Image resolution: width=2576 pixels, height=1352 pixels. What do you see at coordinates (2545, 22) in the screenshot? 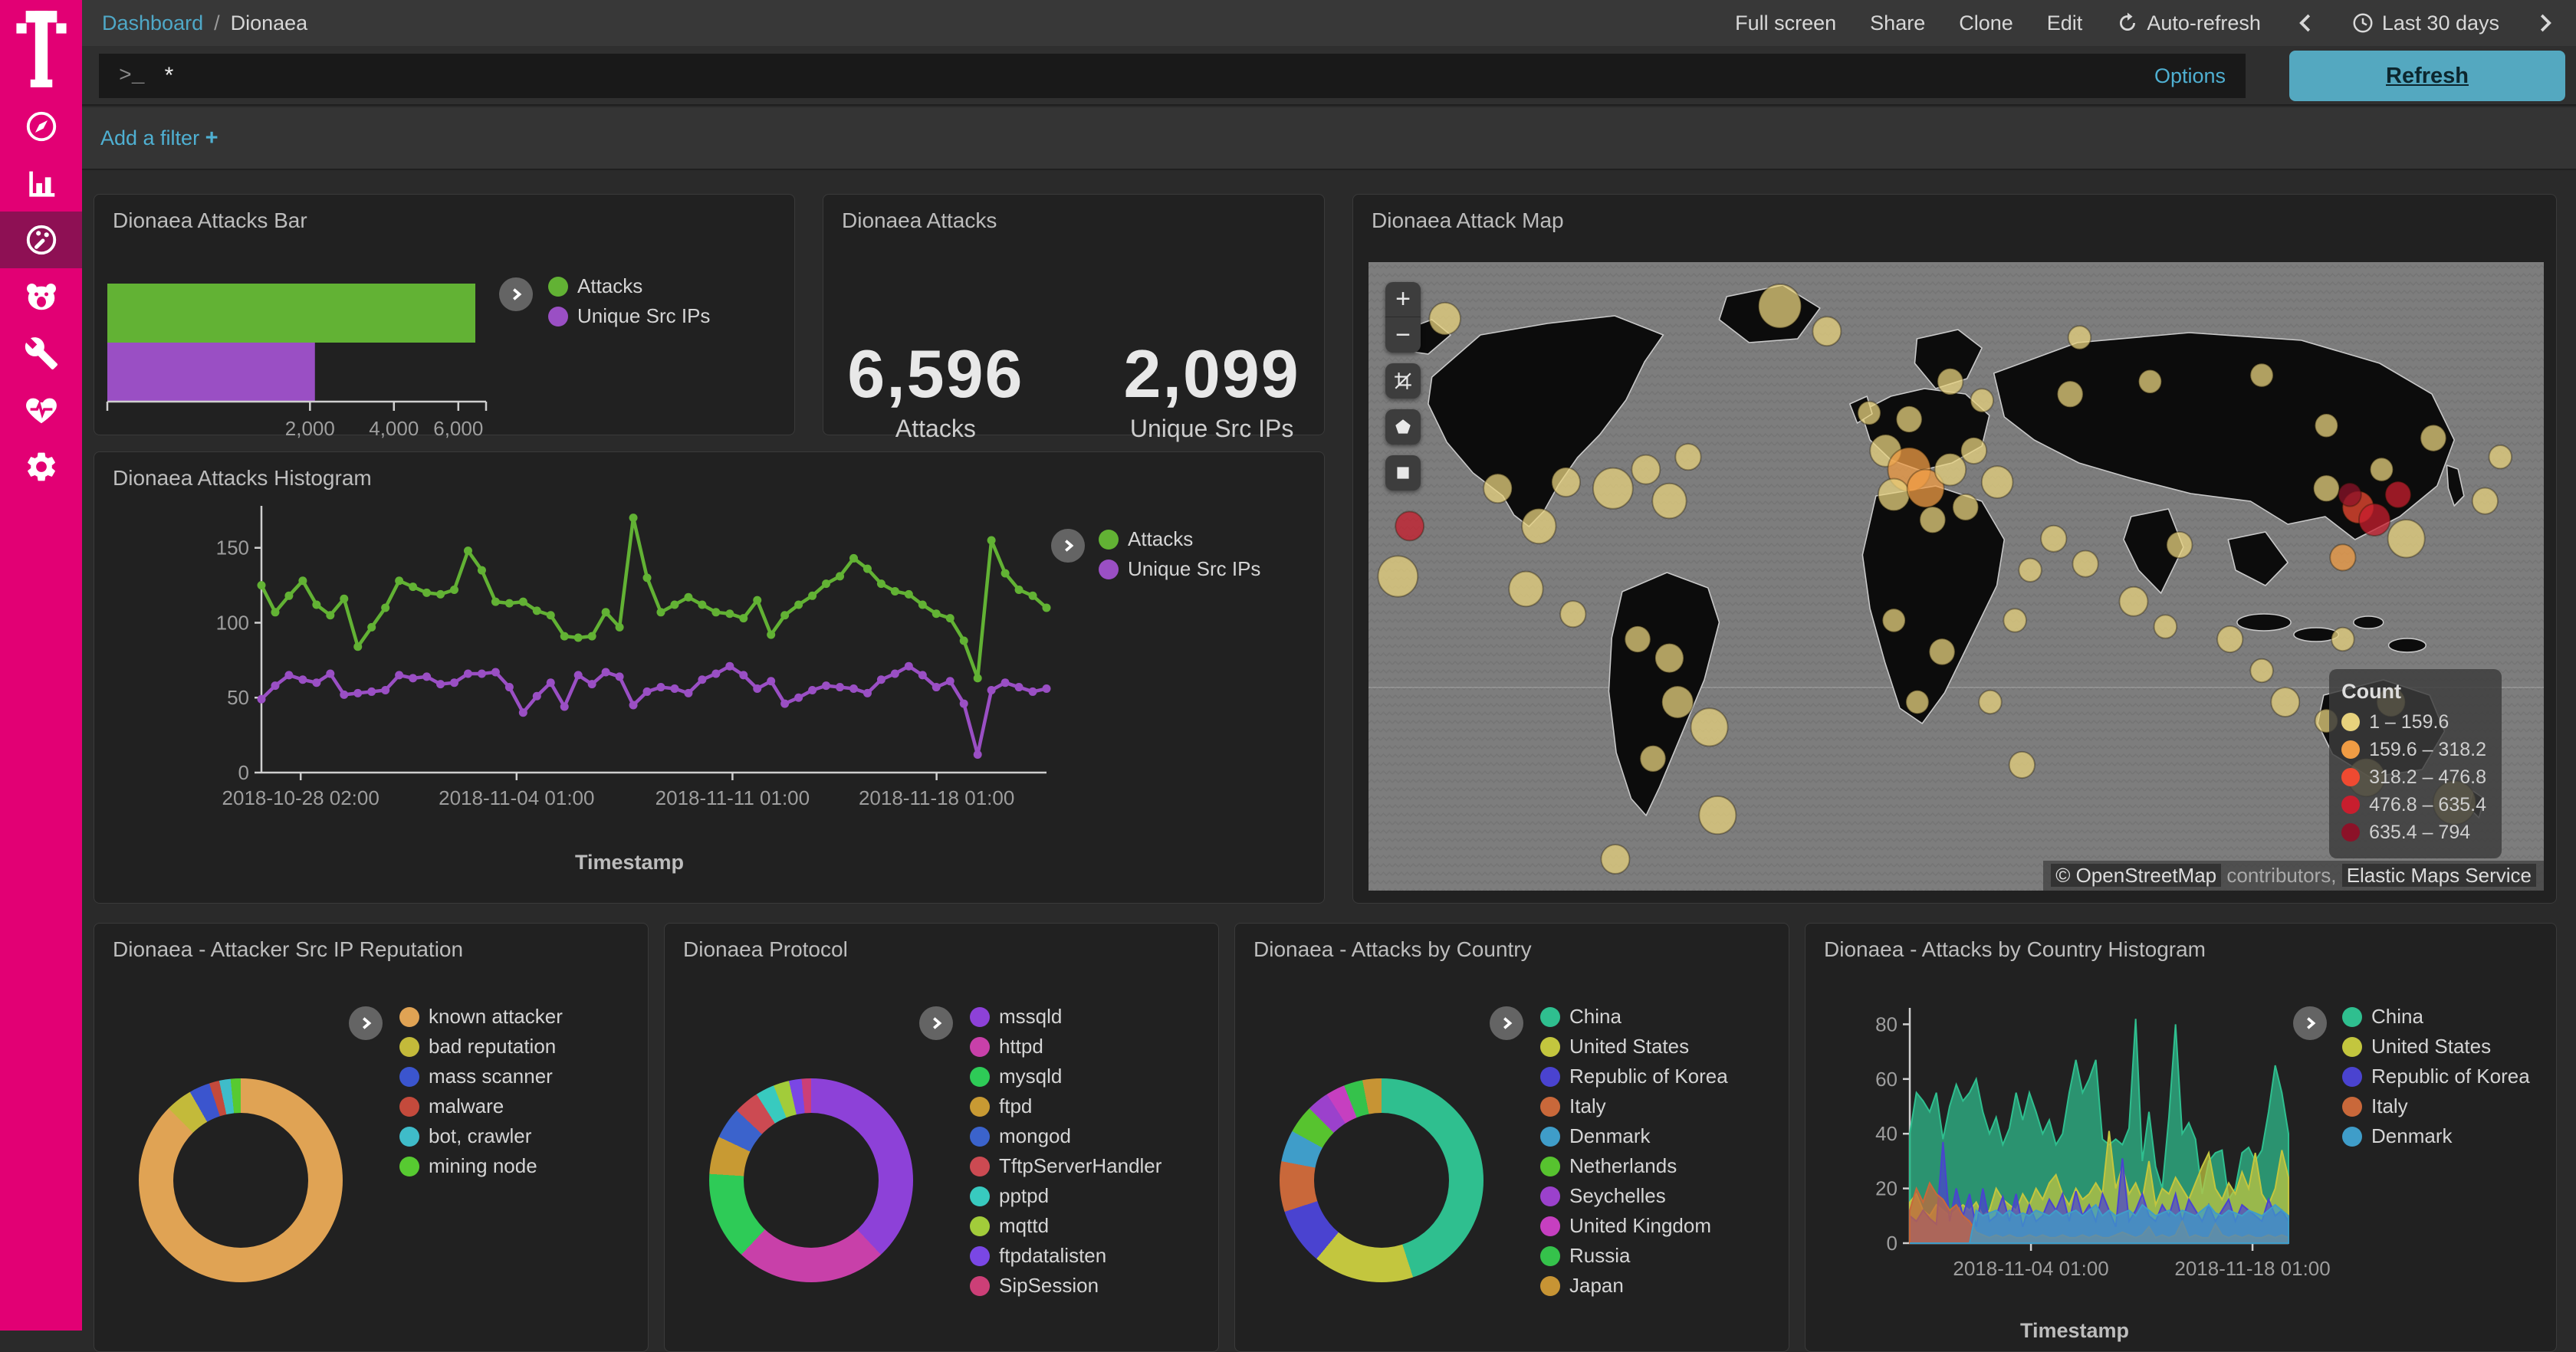
I see `time-forward-button` at bounding box center [2545, 22].